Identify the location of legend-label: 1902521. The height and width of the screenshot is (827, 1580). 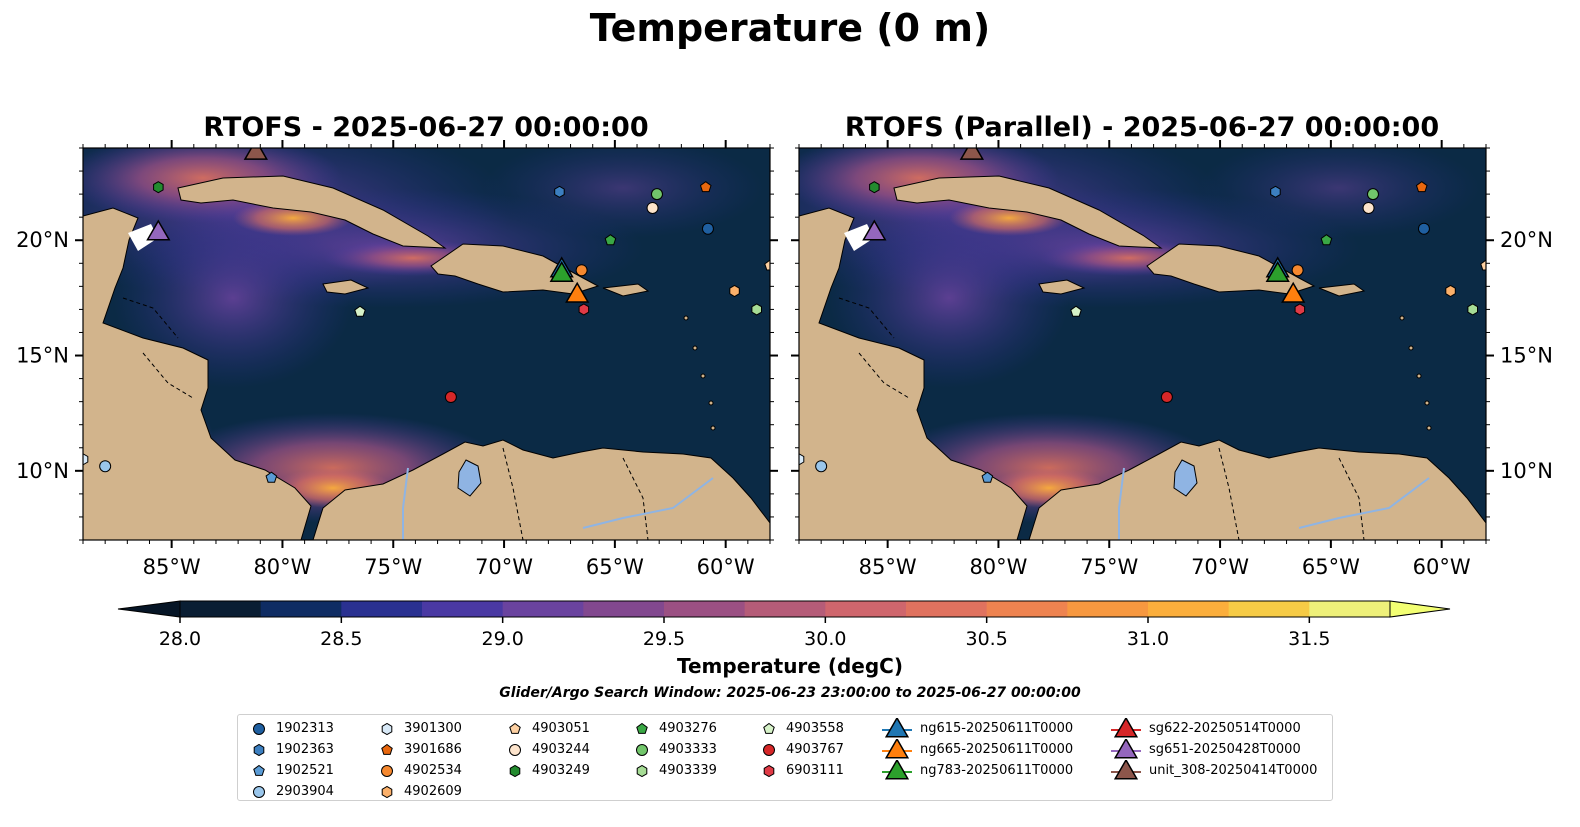
(305, 770).